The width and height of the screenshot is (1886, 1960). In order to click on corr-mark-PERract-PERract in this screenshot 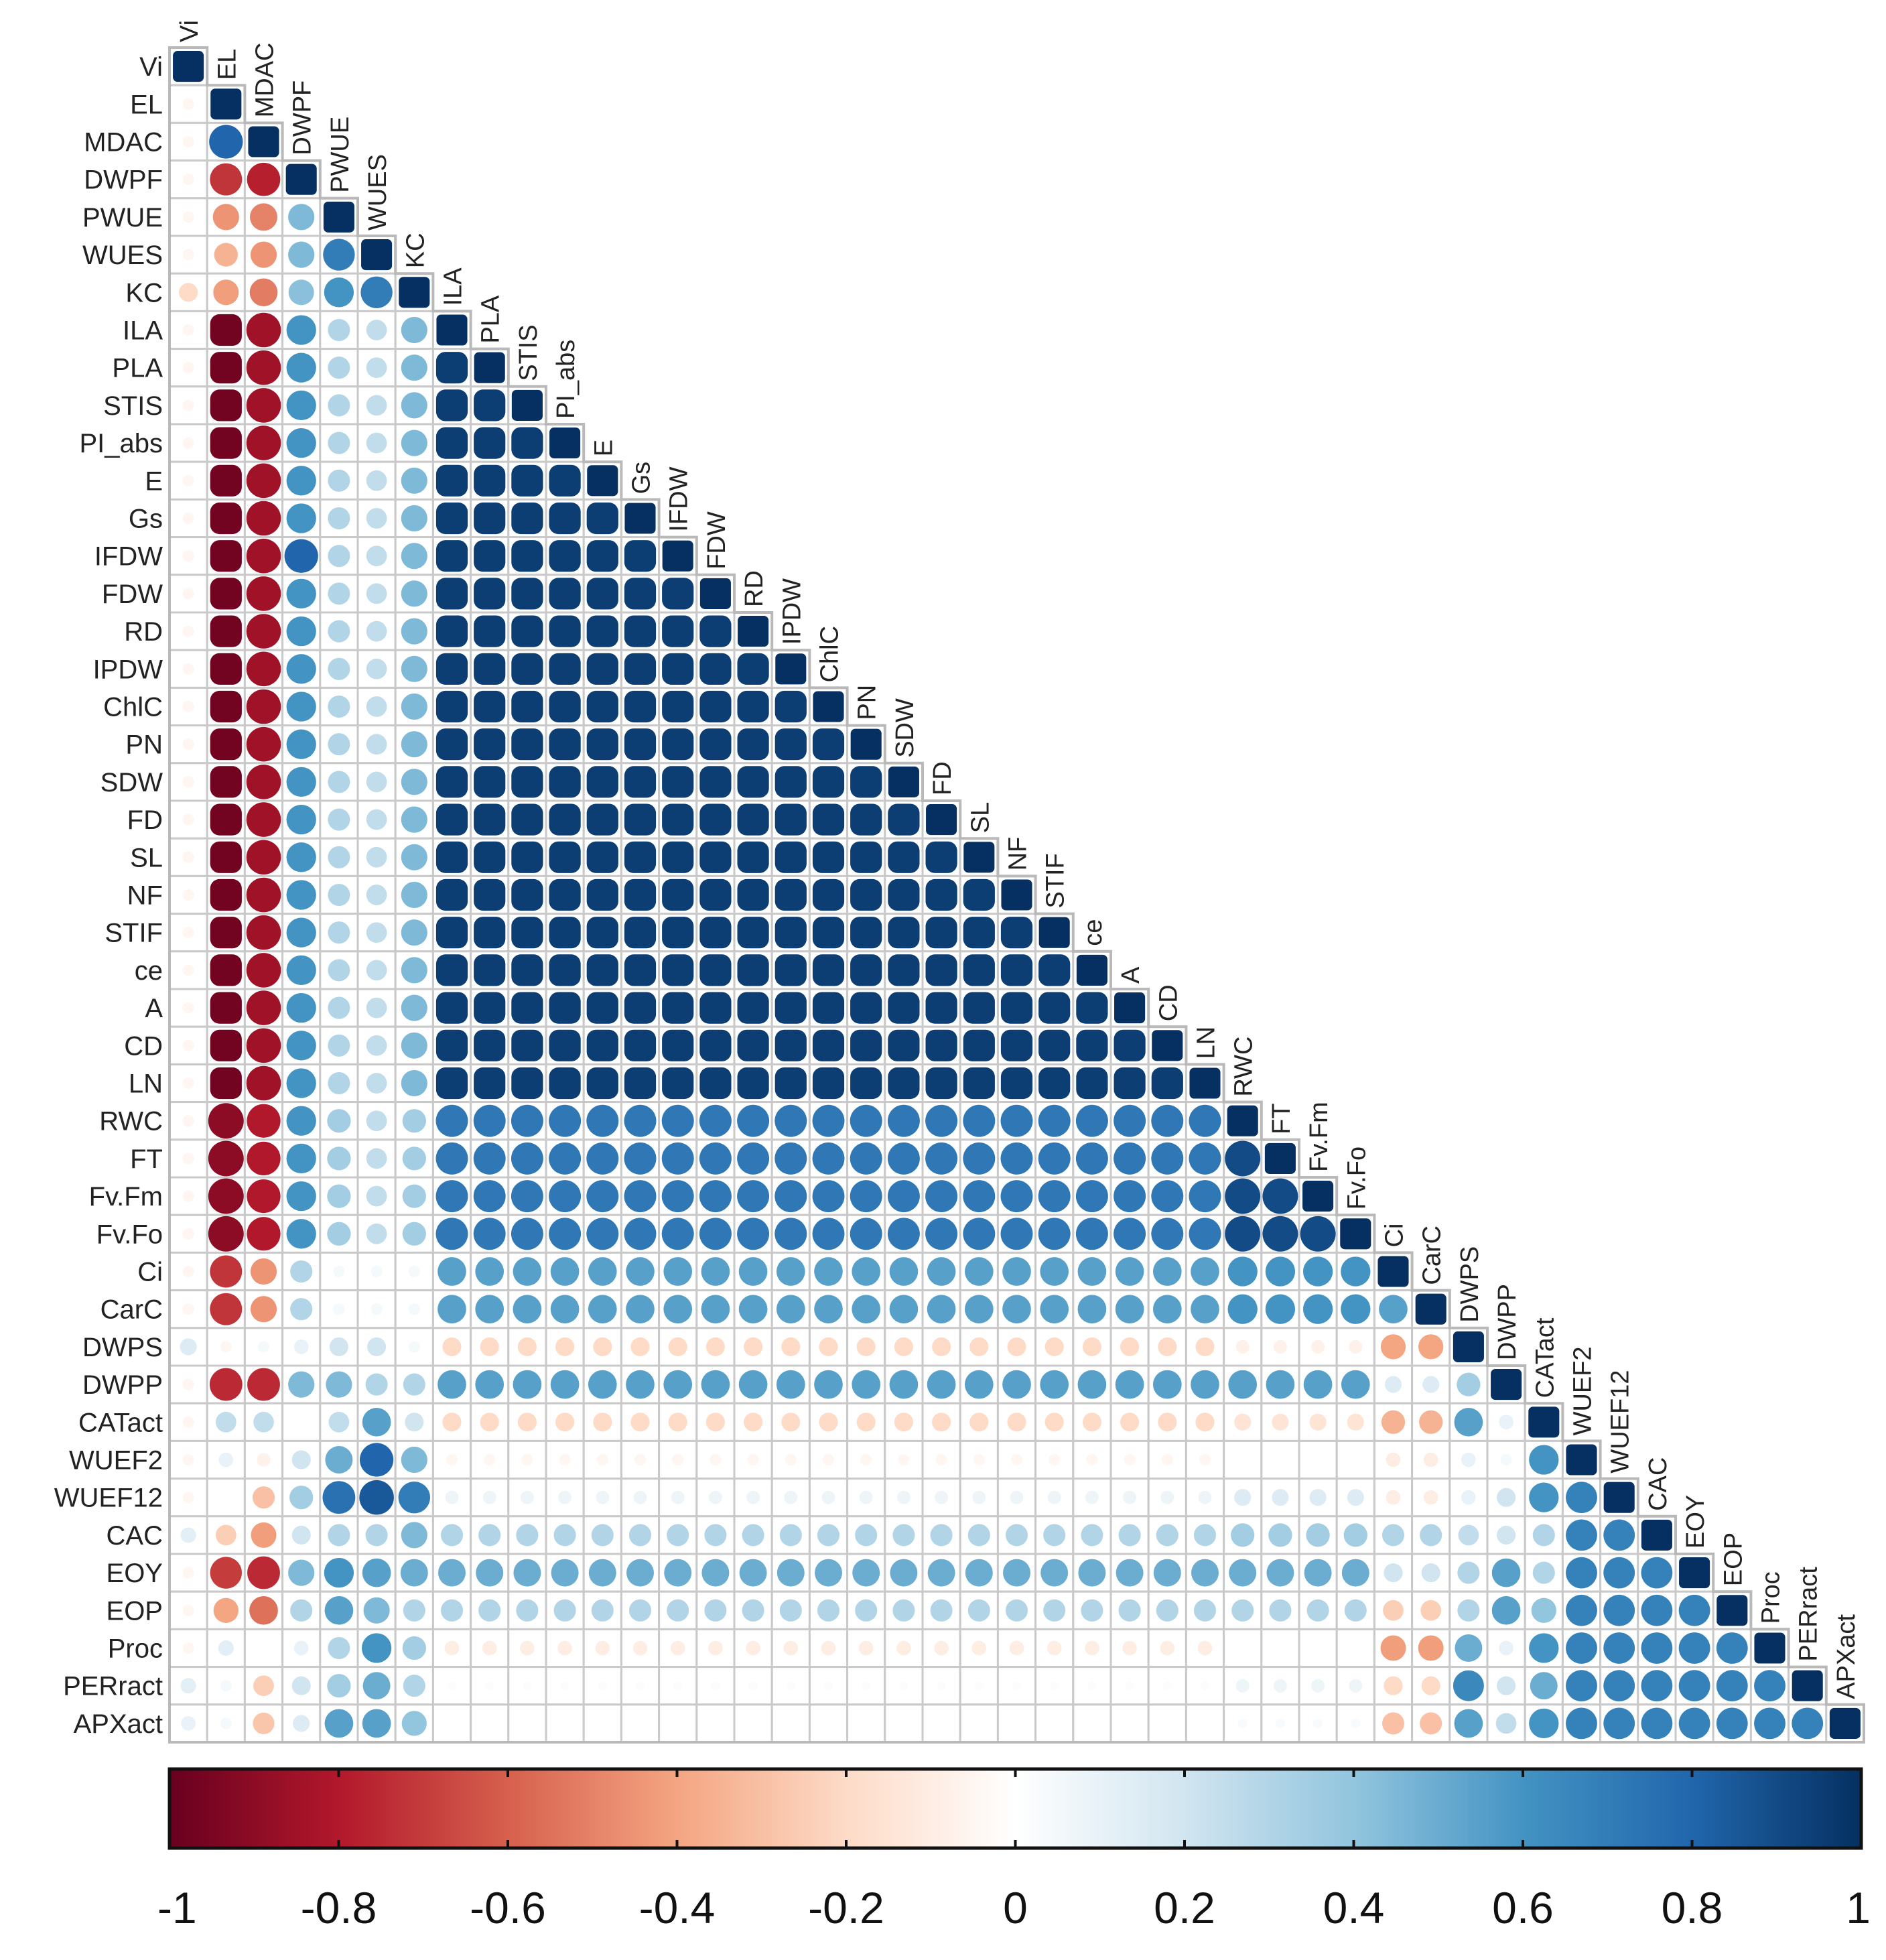, I will do `click(1807, 1685)`.